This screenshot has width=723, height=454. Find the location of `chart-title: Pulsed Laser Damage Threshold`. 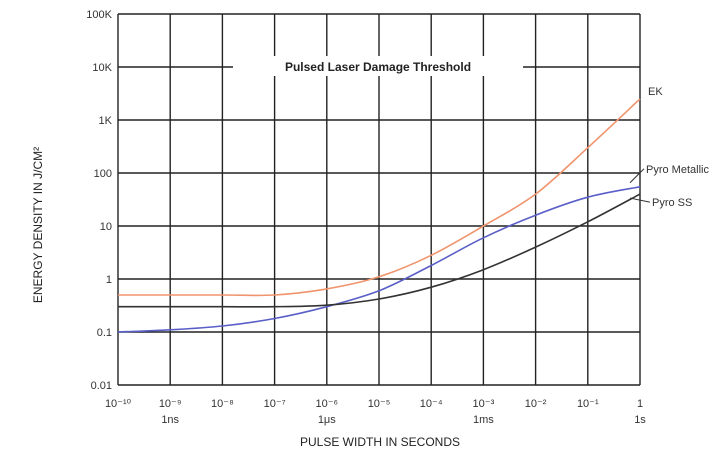

chart-title: Pulsed Laser Damage Threshold is located at coordinates (378, 67).